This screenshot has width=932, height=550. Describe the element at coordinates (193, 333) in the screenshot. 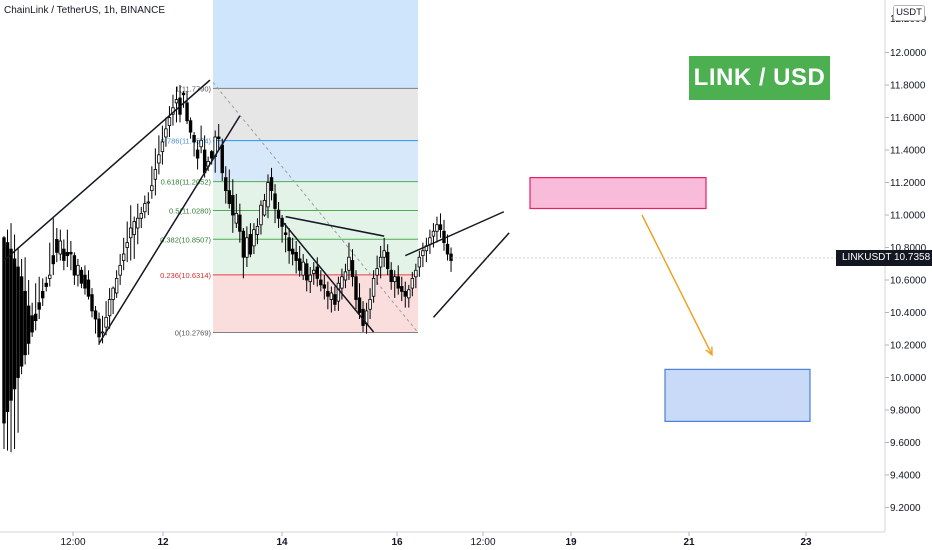

I see `fib-level-label: 0(10.2769)` at that location.